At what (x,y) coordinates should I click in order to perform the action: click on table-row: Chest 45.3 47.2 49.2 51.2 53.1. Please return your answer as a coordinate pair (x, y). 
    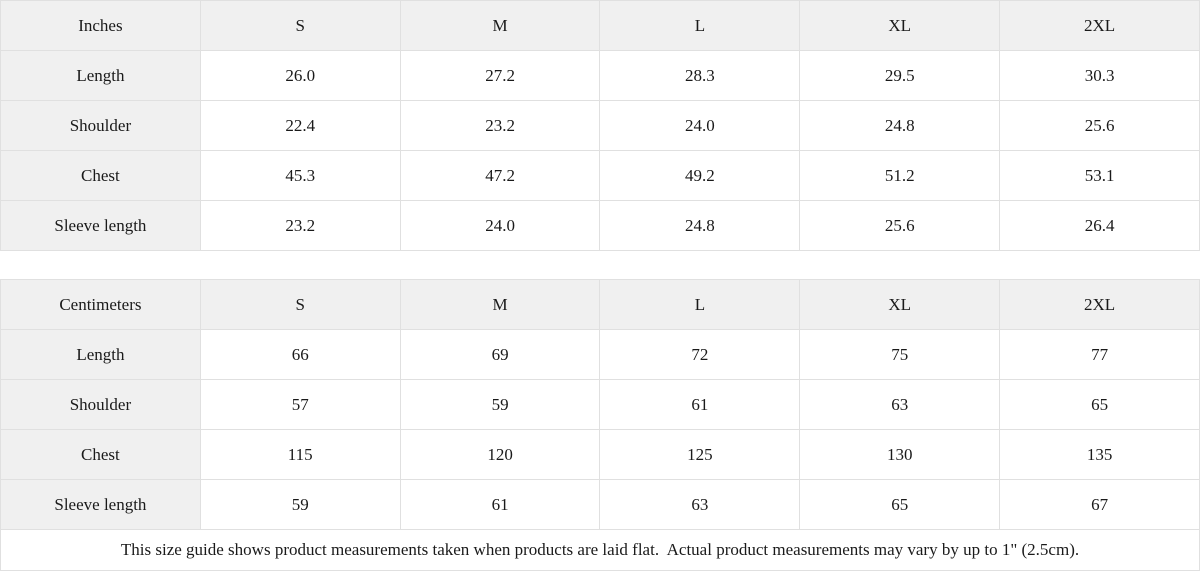
    Looking at the image, I should click on (600, 175).